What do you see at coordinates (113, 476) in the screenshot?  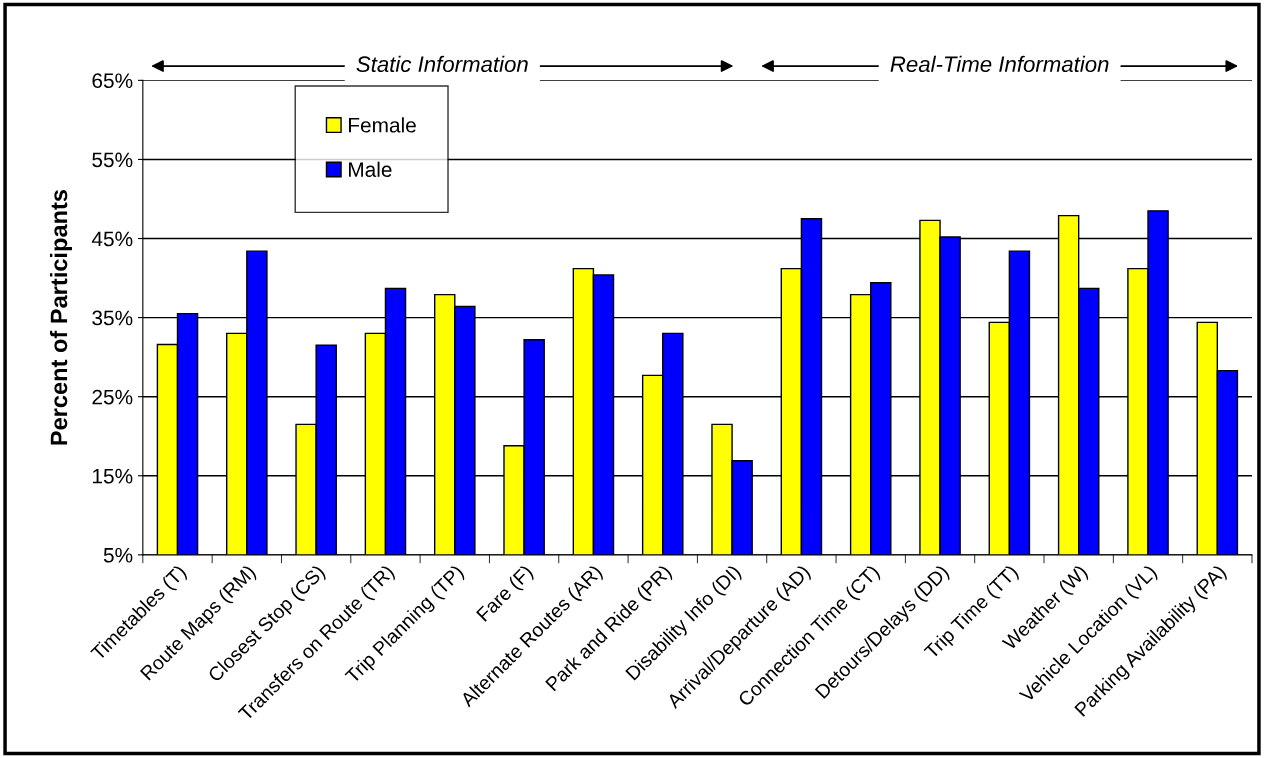 I see `y-tick-label: 15%` at bounding box center [113, 476].